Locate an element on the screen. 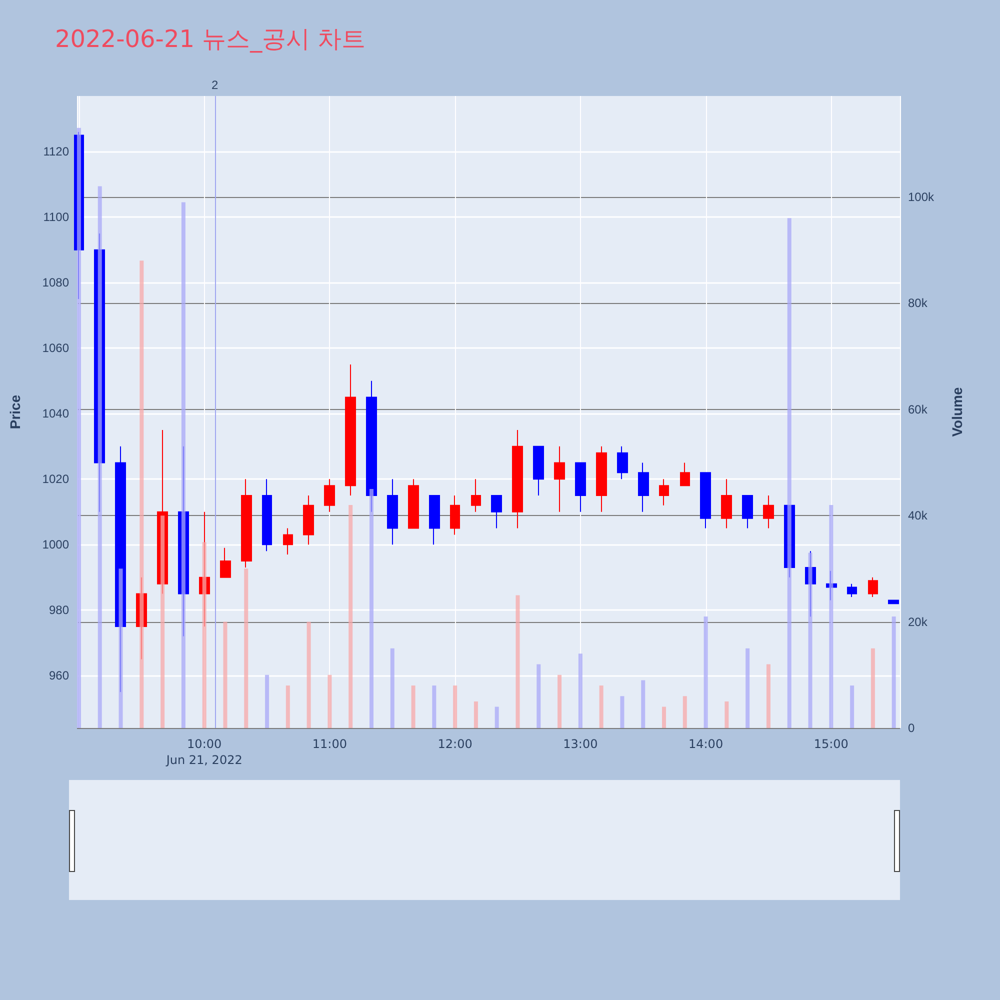  y2-tick-label: 0 is located at coordinates (911, 728).